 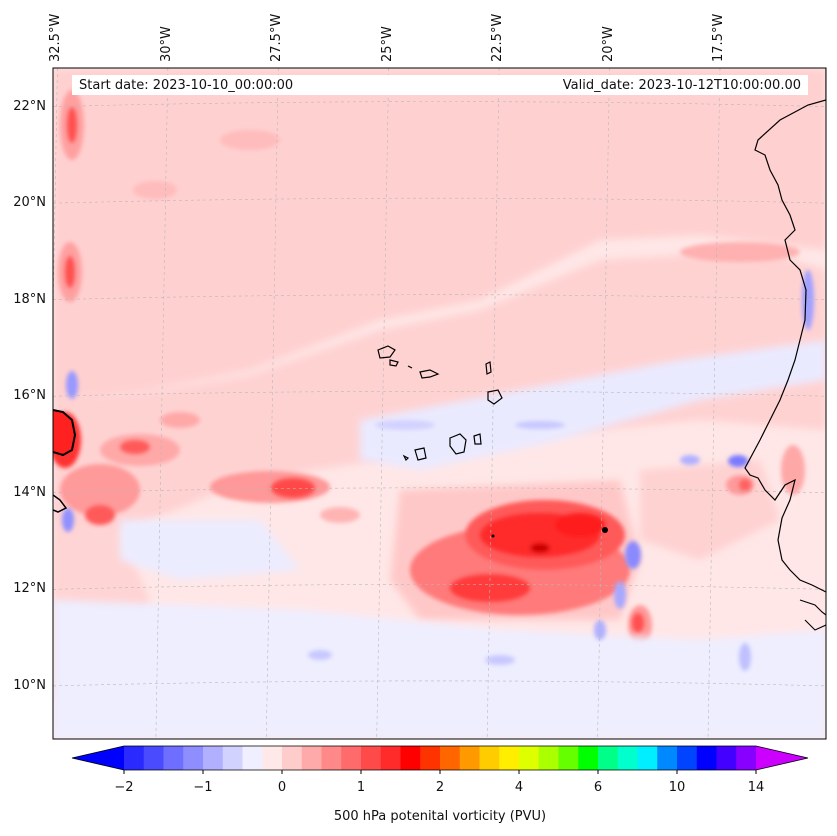 I want to click on longitude-label: 22.5°W, so click(x=498, y=37).